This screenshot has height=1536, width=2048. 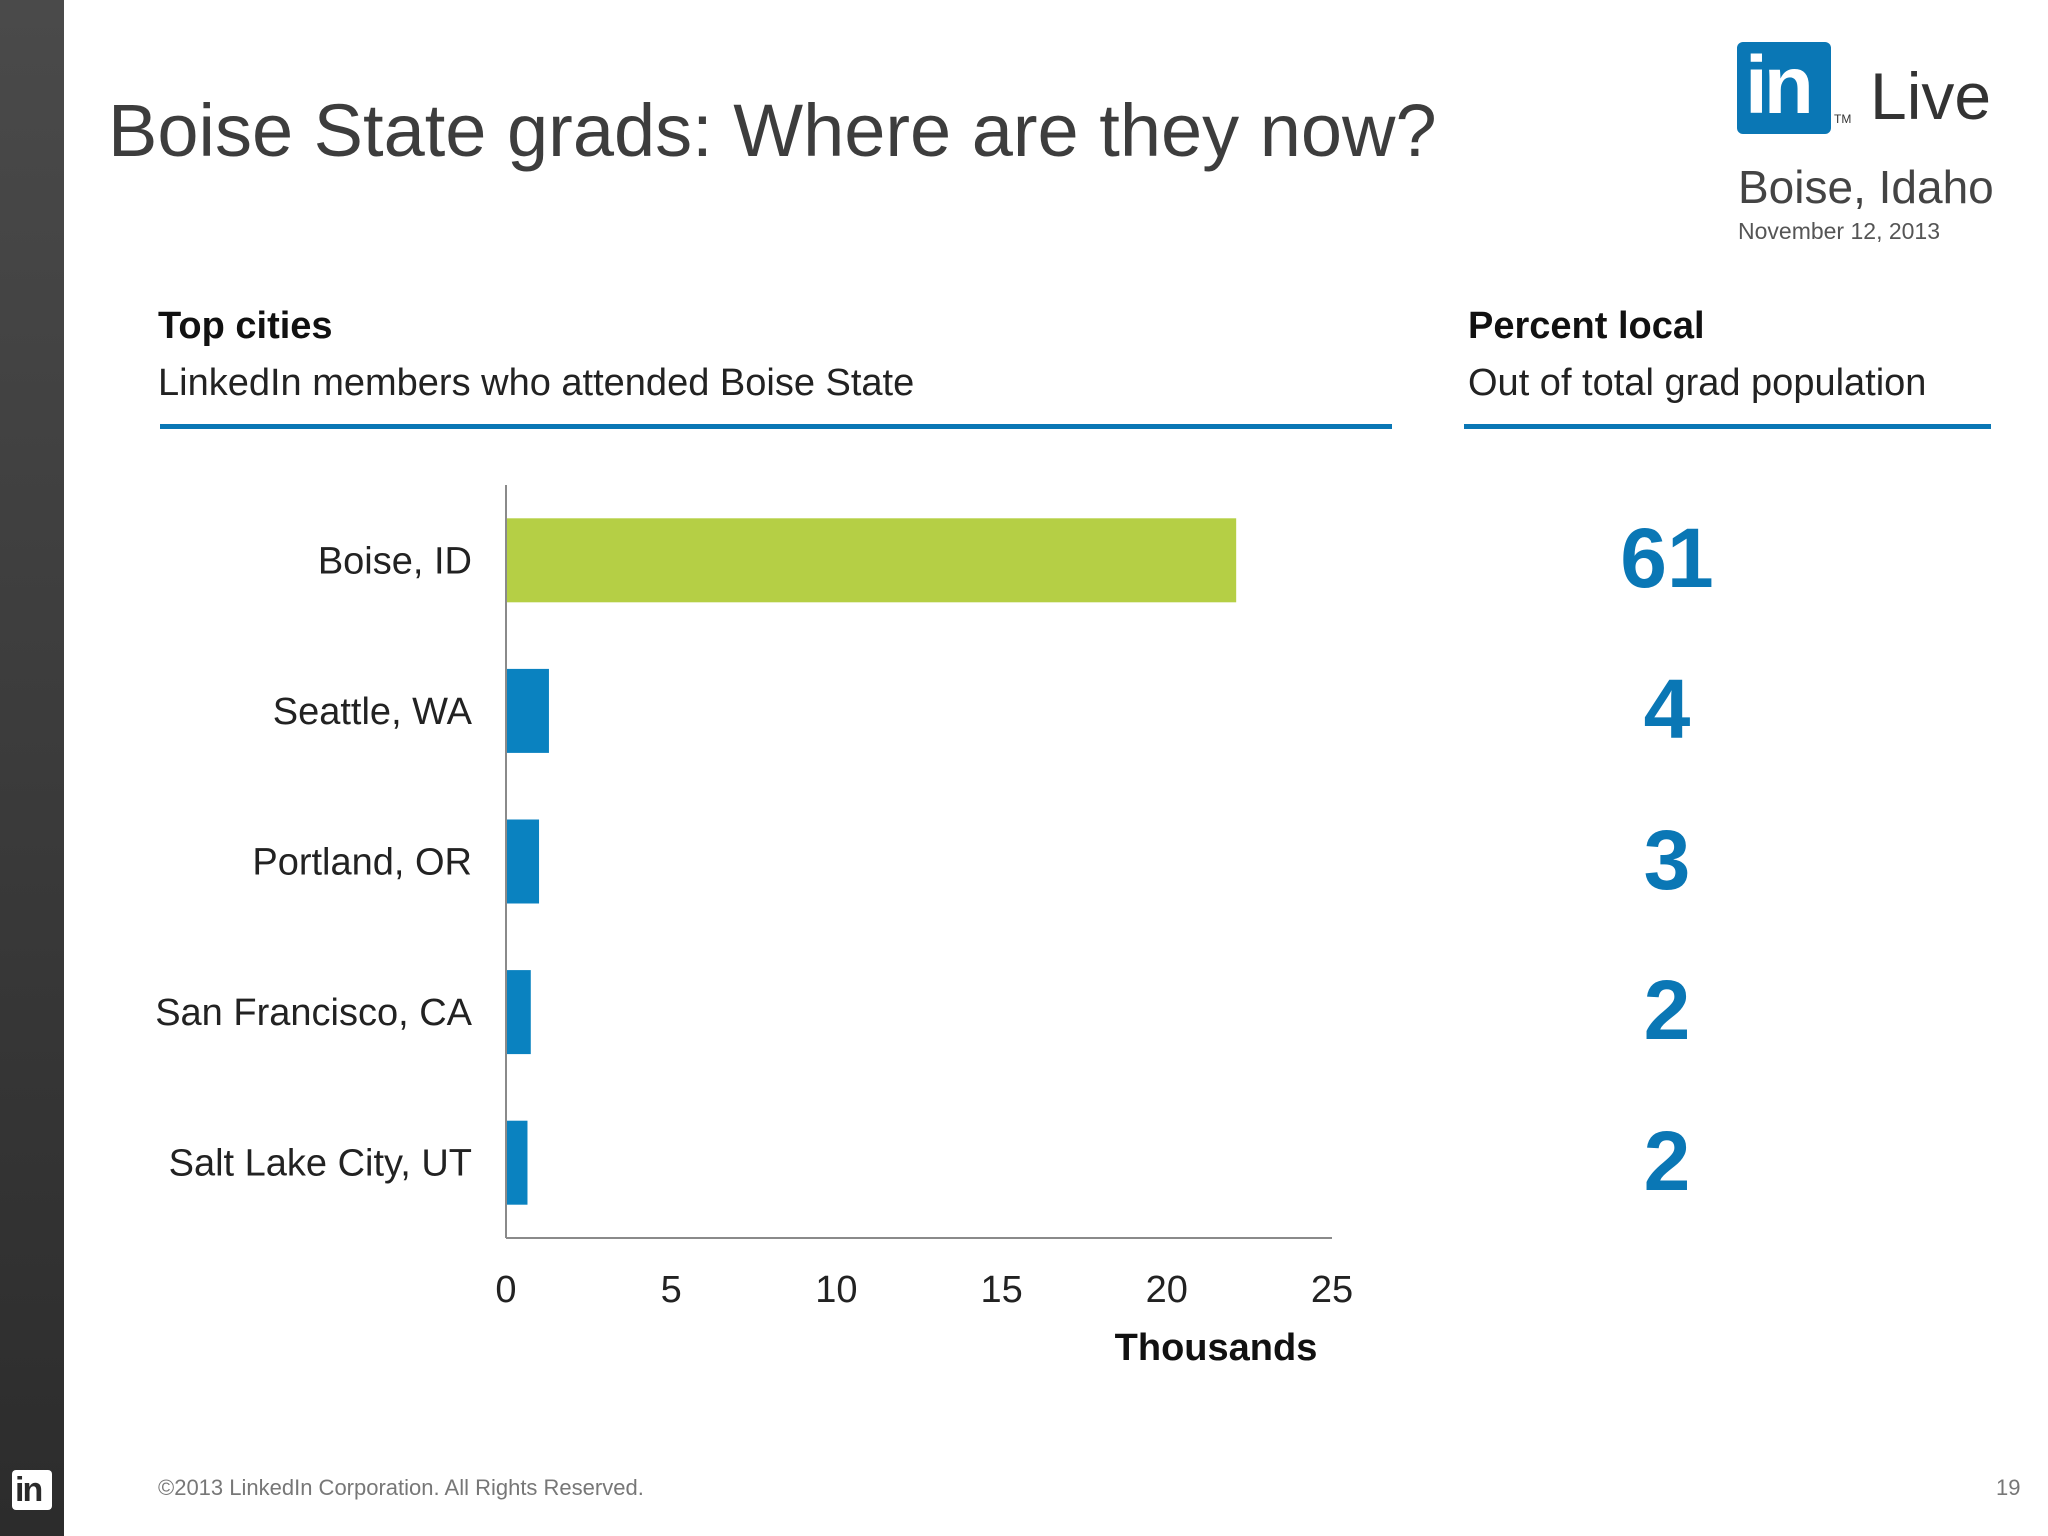 What do you see at coordinates (505, 1290) in the screenshot?
I see `x-tick-label-0: 0` at bounding box center [505, 1290].